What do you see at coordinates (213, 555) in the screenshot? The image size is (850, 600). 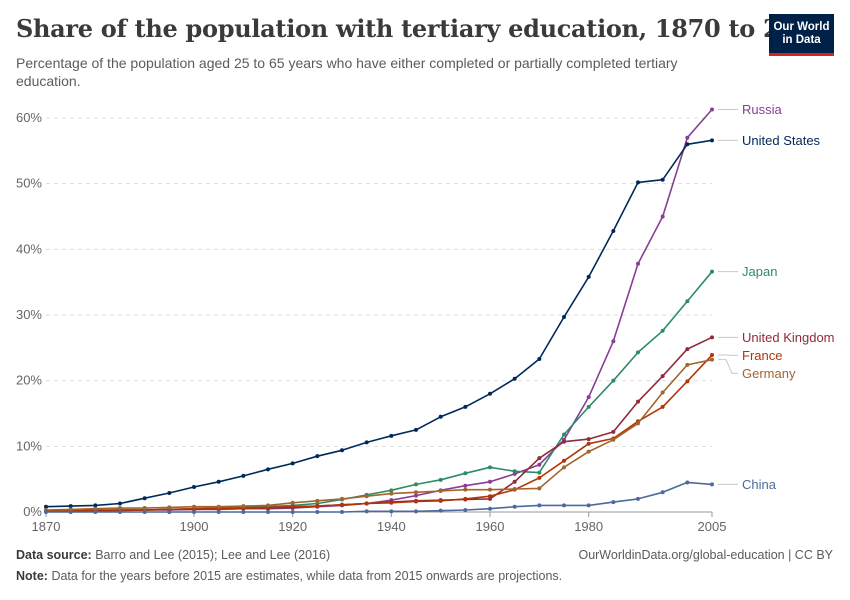 I see `source-text: Barro and Lee (2015); Lee and Lee (2016)` at bounding box center [213, 555].